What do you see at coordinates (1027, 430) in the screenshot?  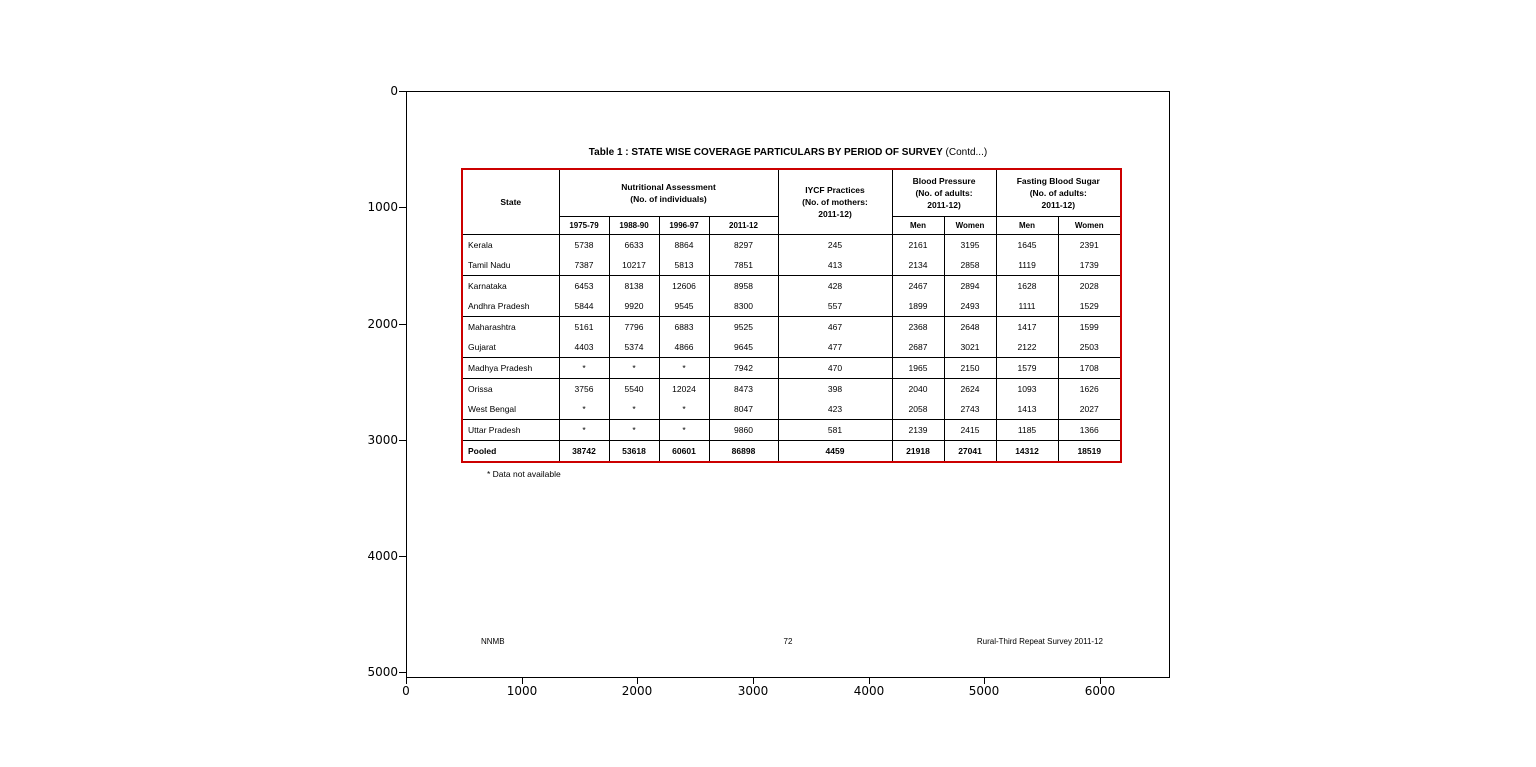 I see `value-cell: 1185` at bounding box center [1027, 430].